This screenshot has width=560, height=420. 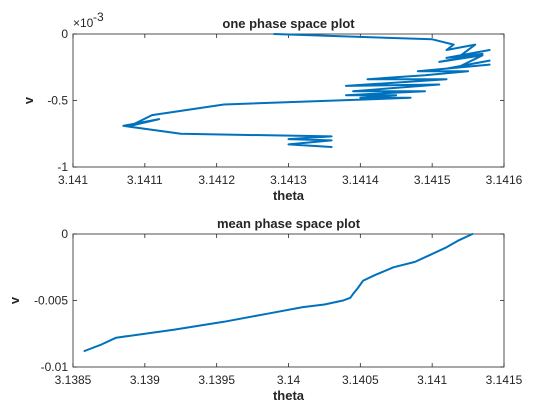 What do you see at coordinates (98, 17) in the screenshot?
I see `exponent-power: -3` at bounding box center [98, 17].